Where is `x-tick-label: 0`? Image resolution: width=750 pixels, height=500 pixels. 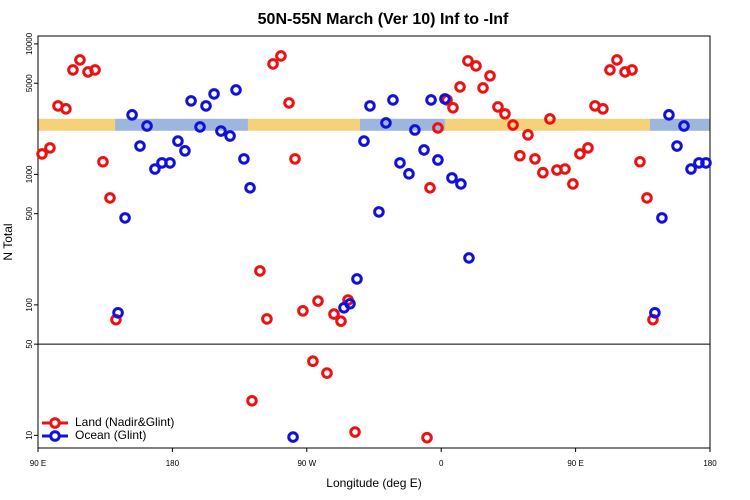
x-tick-label: 0 is located at coordinates (441, 463).